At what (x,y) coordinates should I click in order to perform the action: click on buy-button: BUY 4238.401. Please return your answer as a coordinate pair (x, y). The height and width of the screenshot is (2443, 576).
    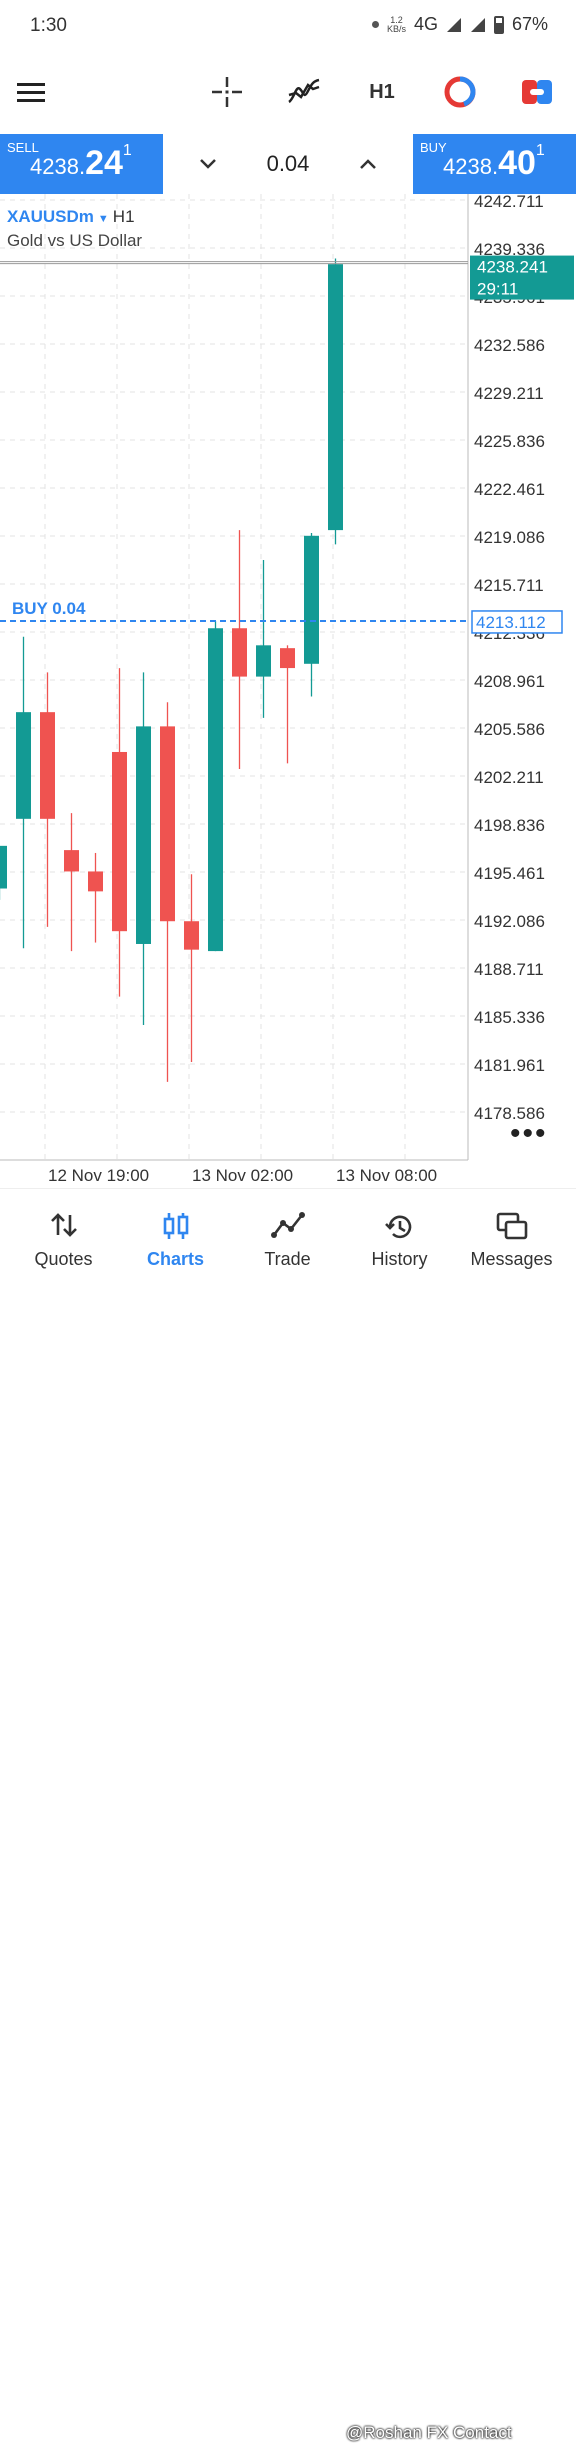
    Looking at the image, I should click on (494, 164).